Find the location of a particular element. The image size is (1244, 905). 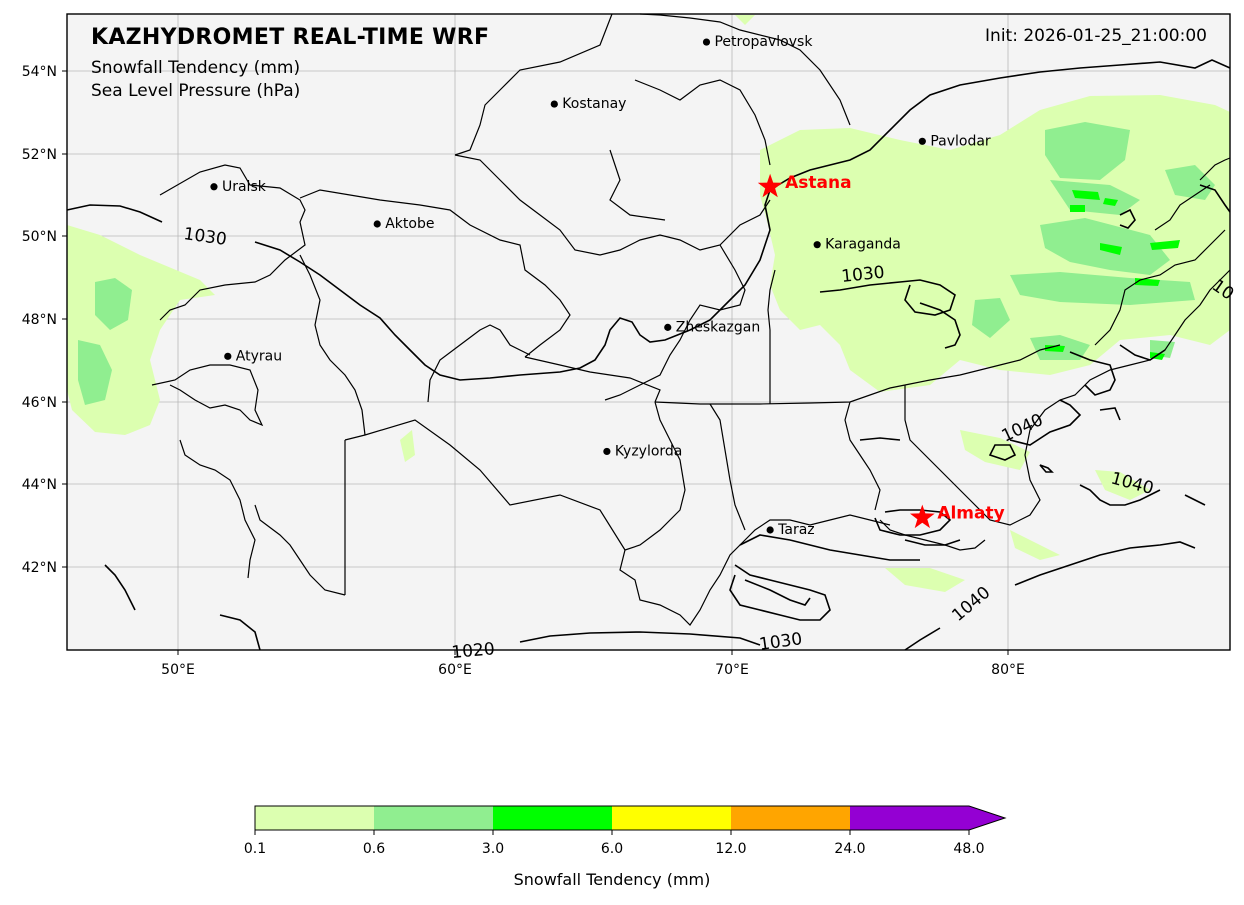

colorbar-level-label: 48.0 is located at coordinates (968, 849).